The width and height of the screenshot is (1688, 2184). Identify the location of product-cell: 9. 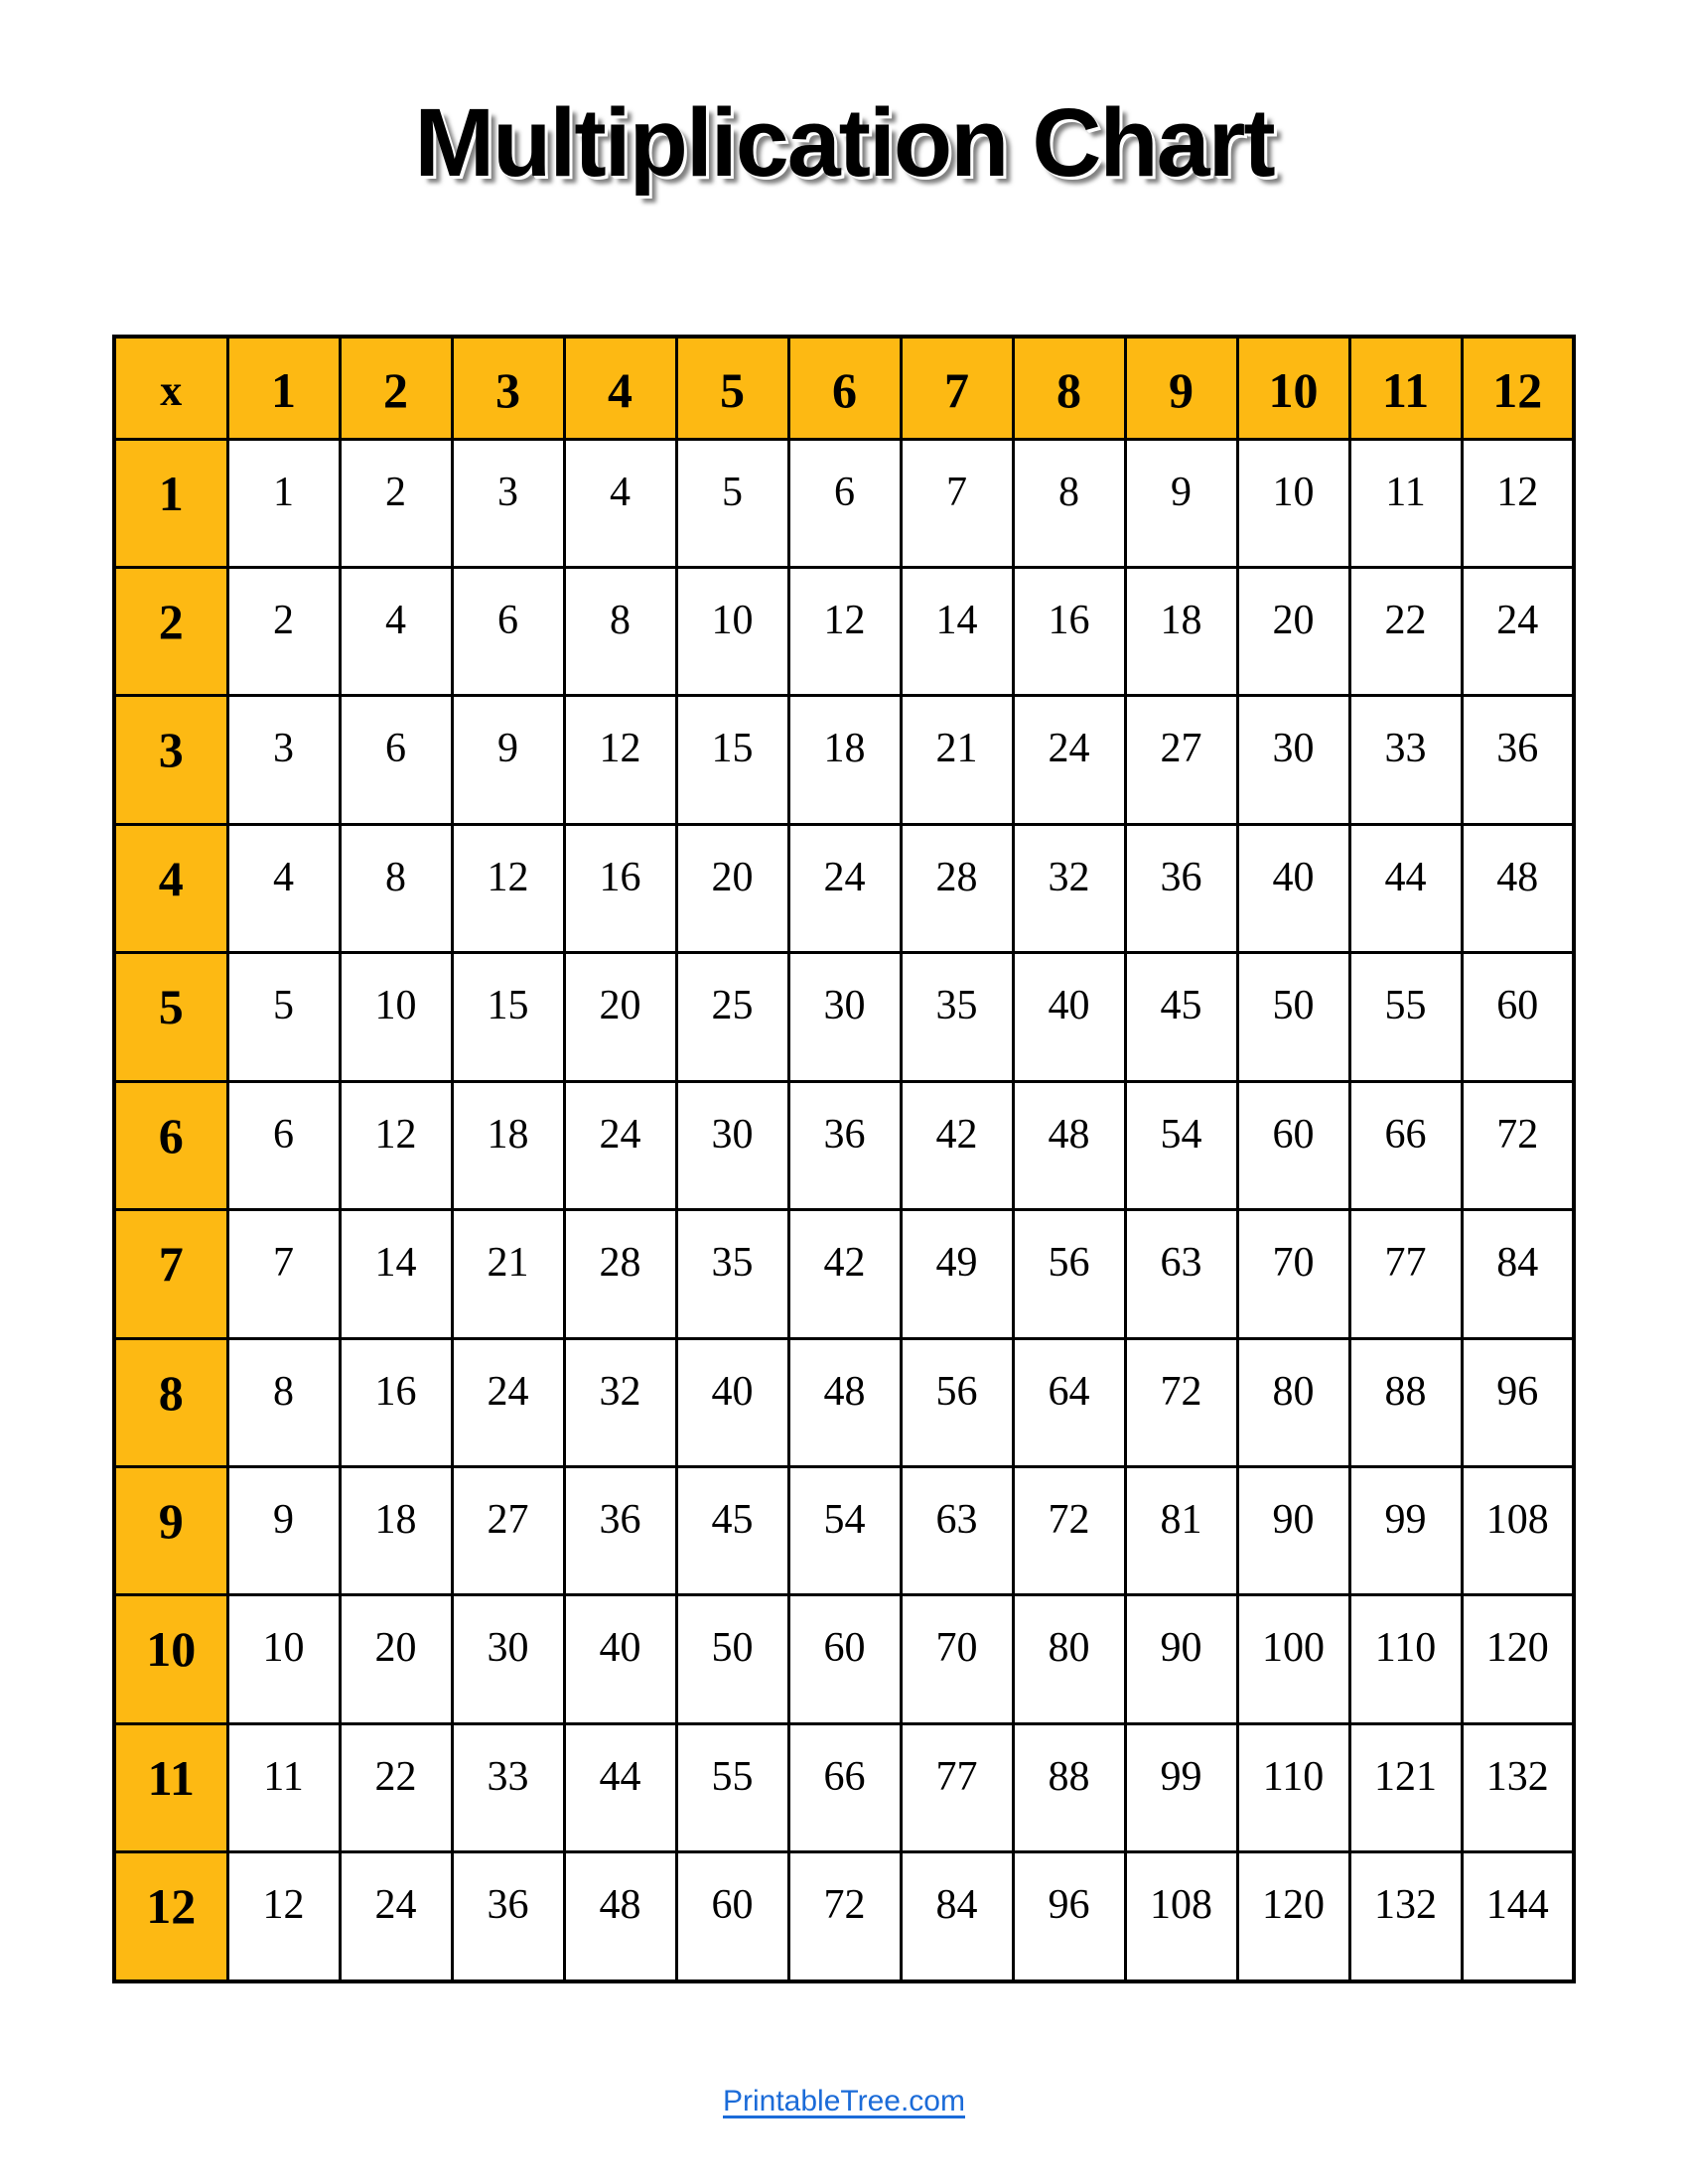
(283, 1530).